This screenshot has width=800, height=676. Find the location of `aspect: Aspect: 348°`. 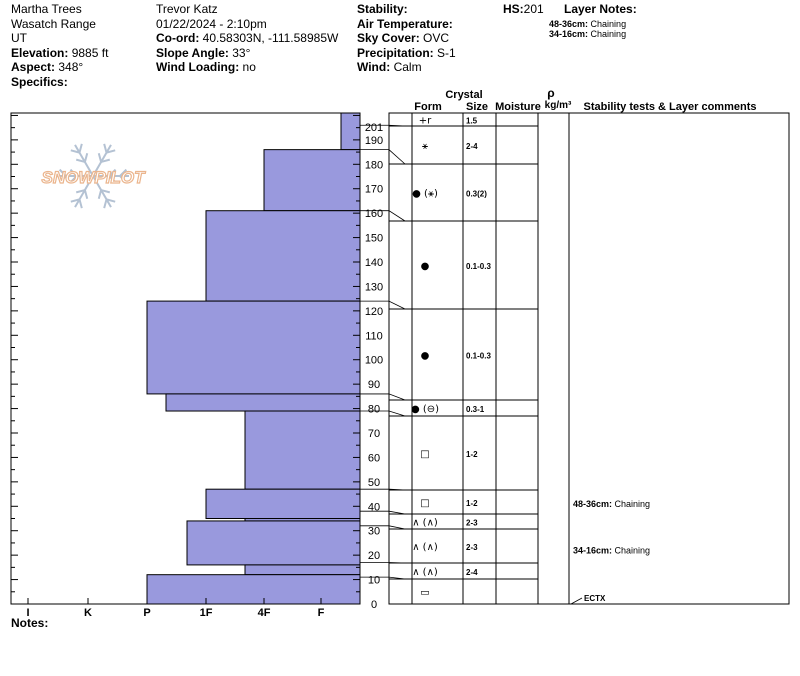

aspect: Aspect: 348° is located at coordinates (47, 67).